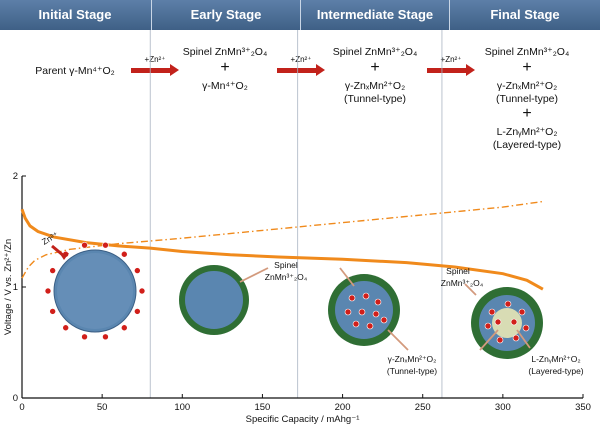 The height and width of the screenshot is (435, 600). Describe the element at coordinates (15, 176) in the screenshot. I see `y-tick-label: 2` at that location.